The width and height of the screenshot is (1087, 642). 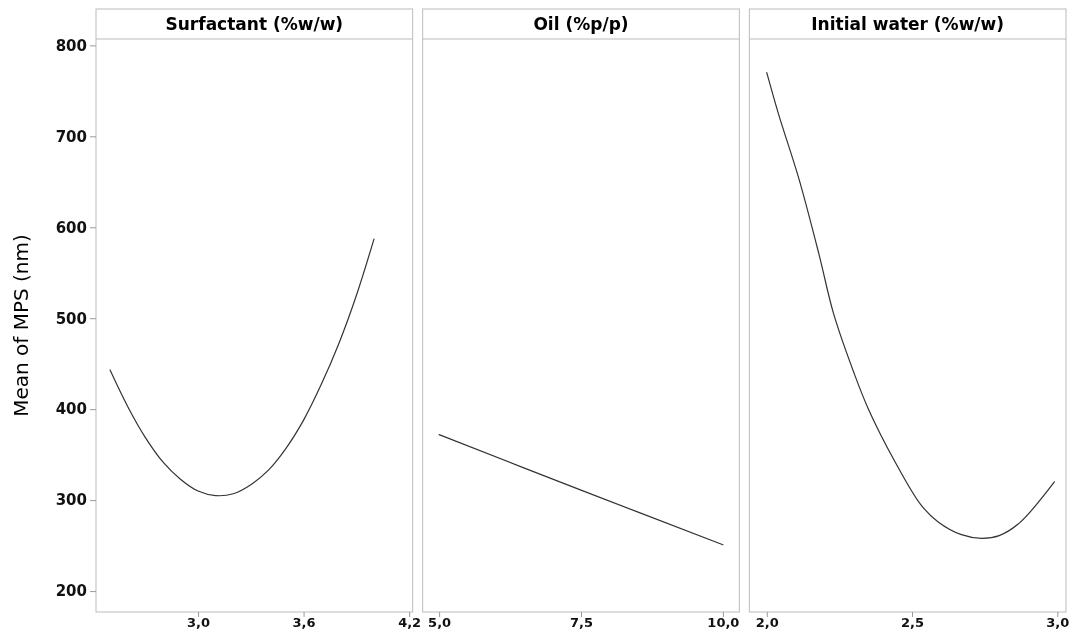 I want to click on chart-title: Oil (%p/p), so click(x=581, y=24).